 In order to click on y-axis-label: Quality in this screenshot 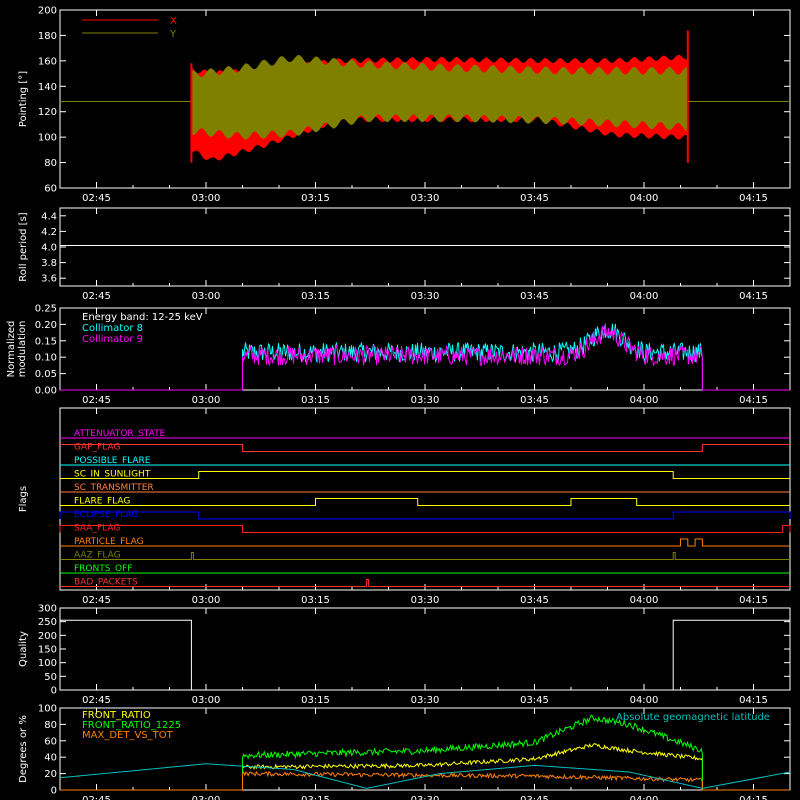, I will do `click(23, 649)`.